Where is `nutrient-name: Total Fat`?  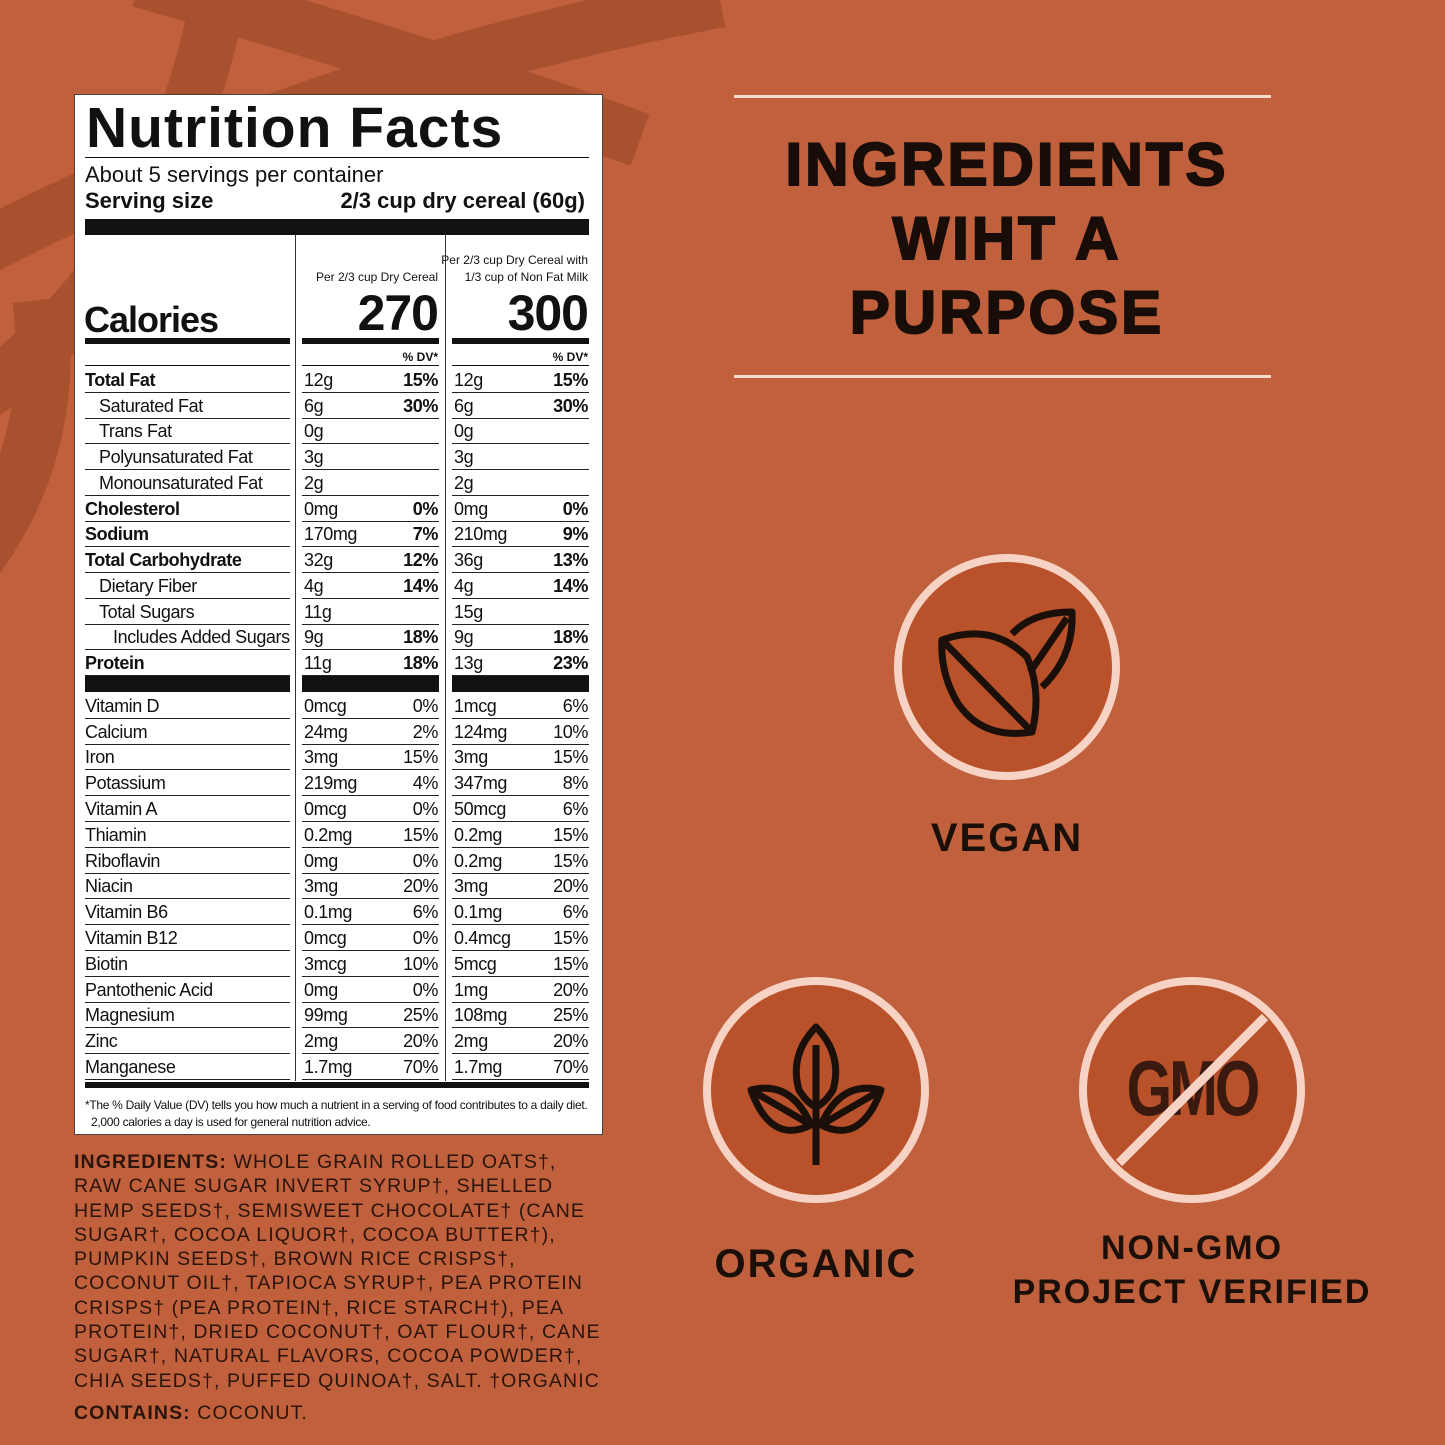 nutrient-name: Total Fat is located at coordinates (120, 379).